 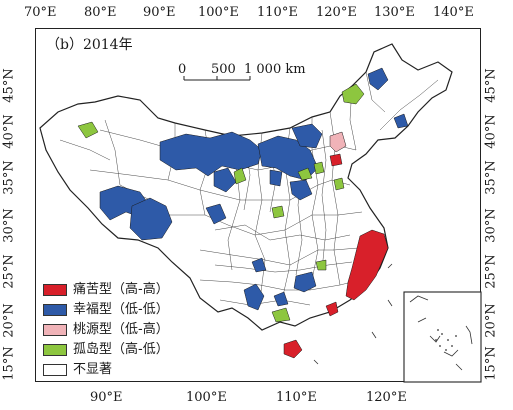 What do you see at coordinates (93, 369) in the screenshot?
I see `legend-label: 不显著` at bounding box center [93, 369].